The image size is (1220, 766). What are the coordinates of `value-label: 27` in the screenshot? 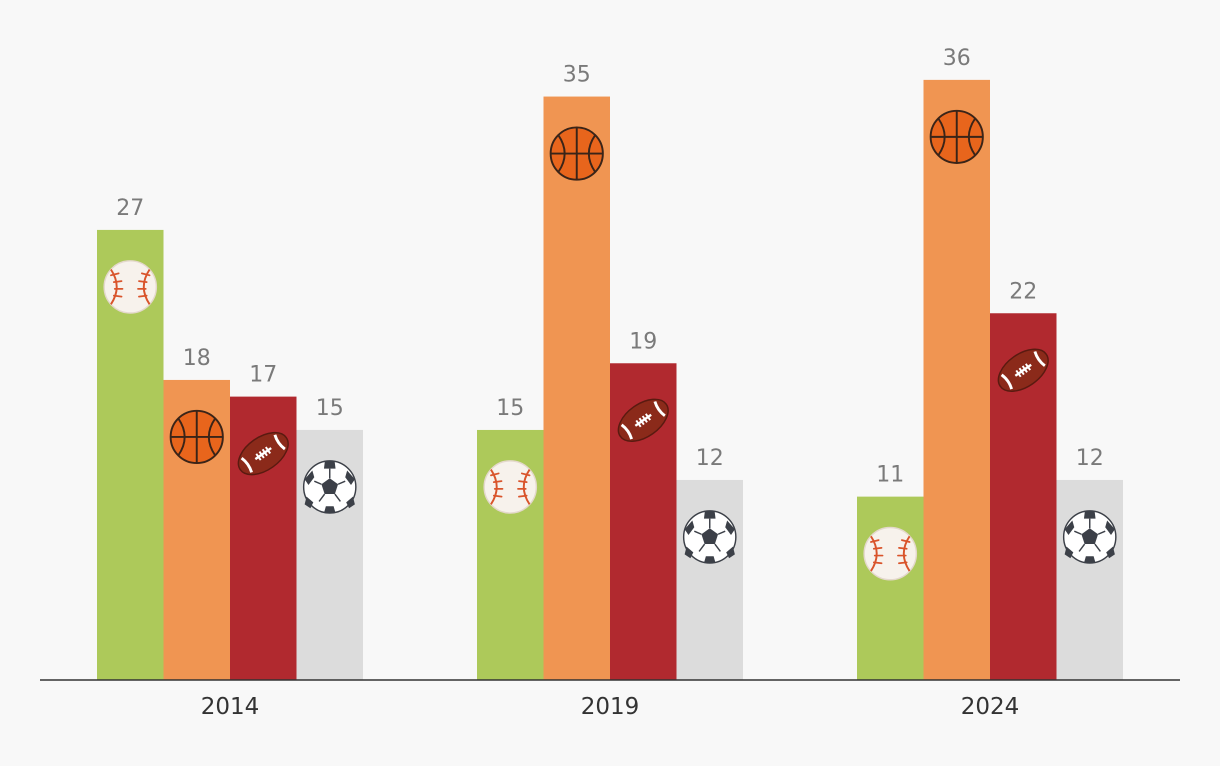 It's located at (130, 208).